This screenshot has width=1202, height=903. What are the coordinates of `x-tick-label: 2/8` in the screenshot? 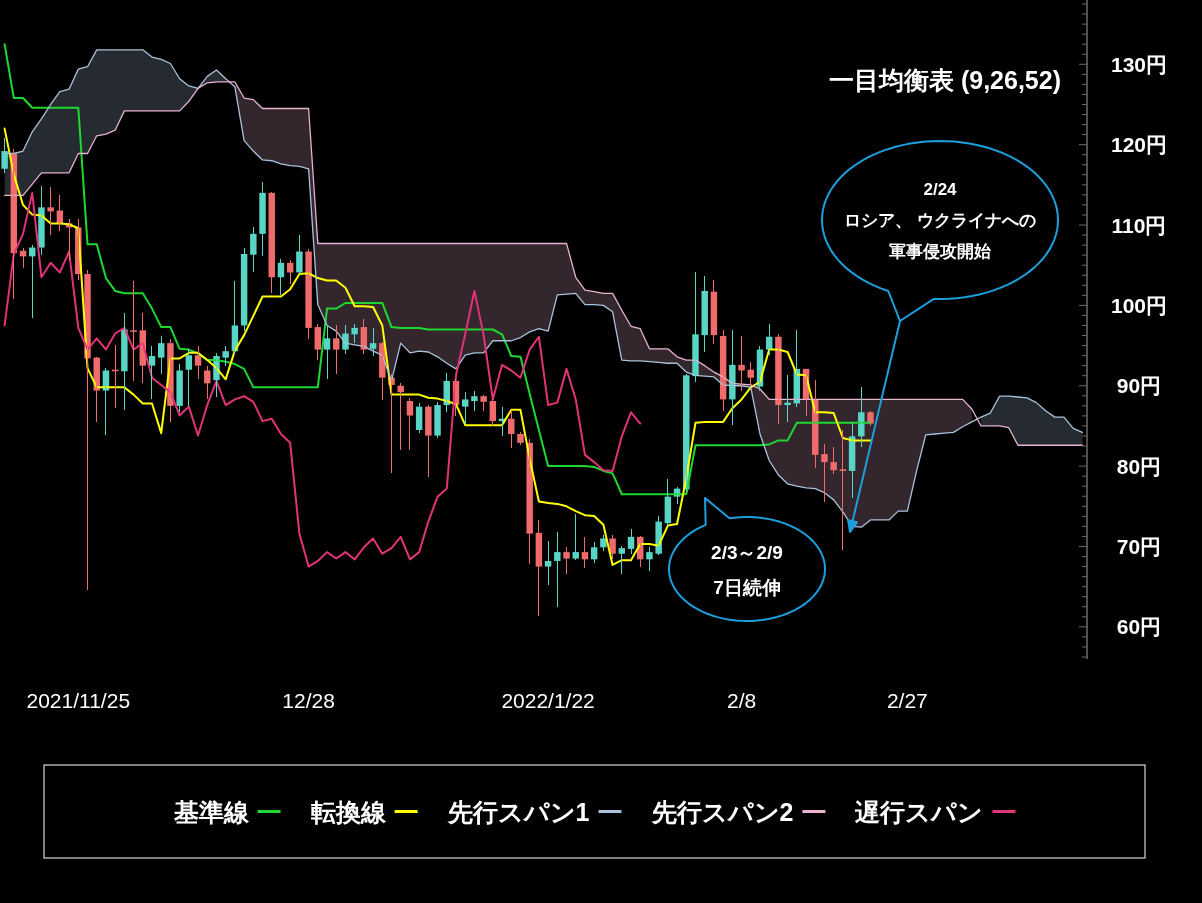 It's located at (741, 700).